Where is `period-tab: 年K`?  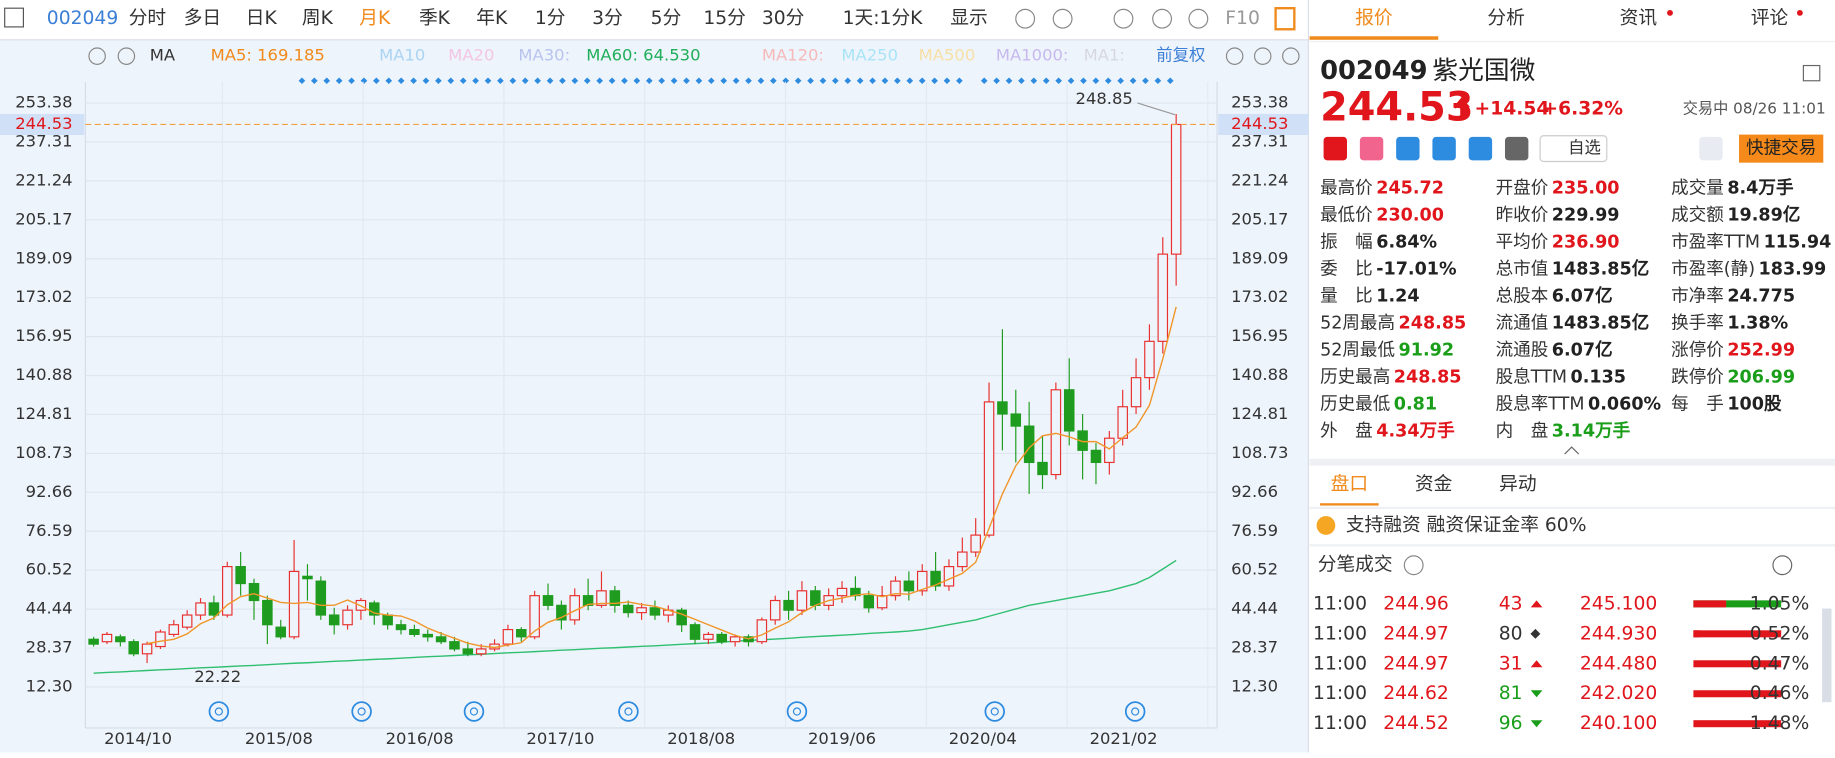 period-tab: 年K is located at coordinates (492, 18).